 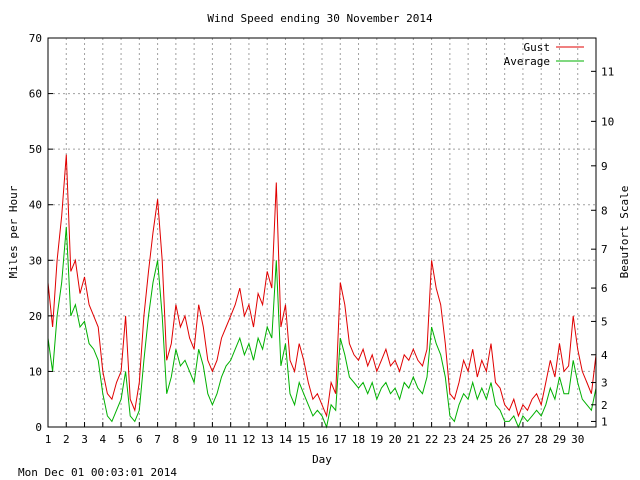 I want to click on y2-tick-label: 6, so click(x=604, y=288).